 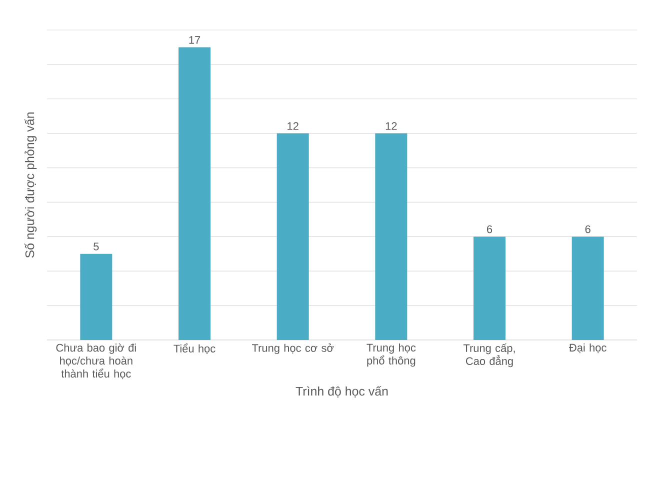 I want to click on data-label: 17, so click(x=194, y=40).